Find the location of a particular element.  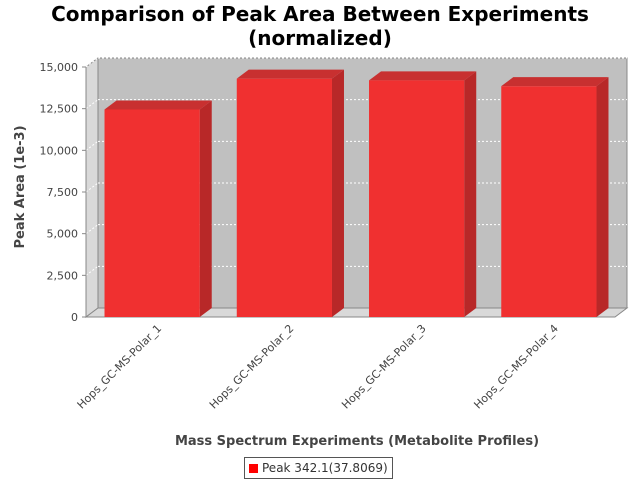

legend: Peak 342.1(37.8069) is located at coordinates (318, 468).